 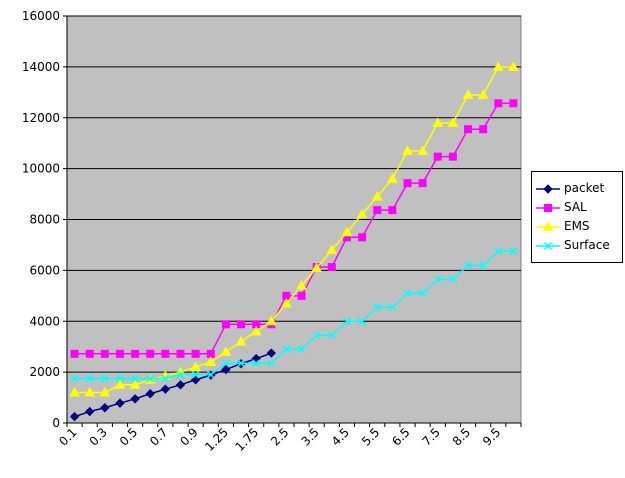 What do you see at coordinates (98, 436) in the screenshot?
I see `x-tick-label: 0.3` at bounding box center [98, 436].